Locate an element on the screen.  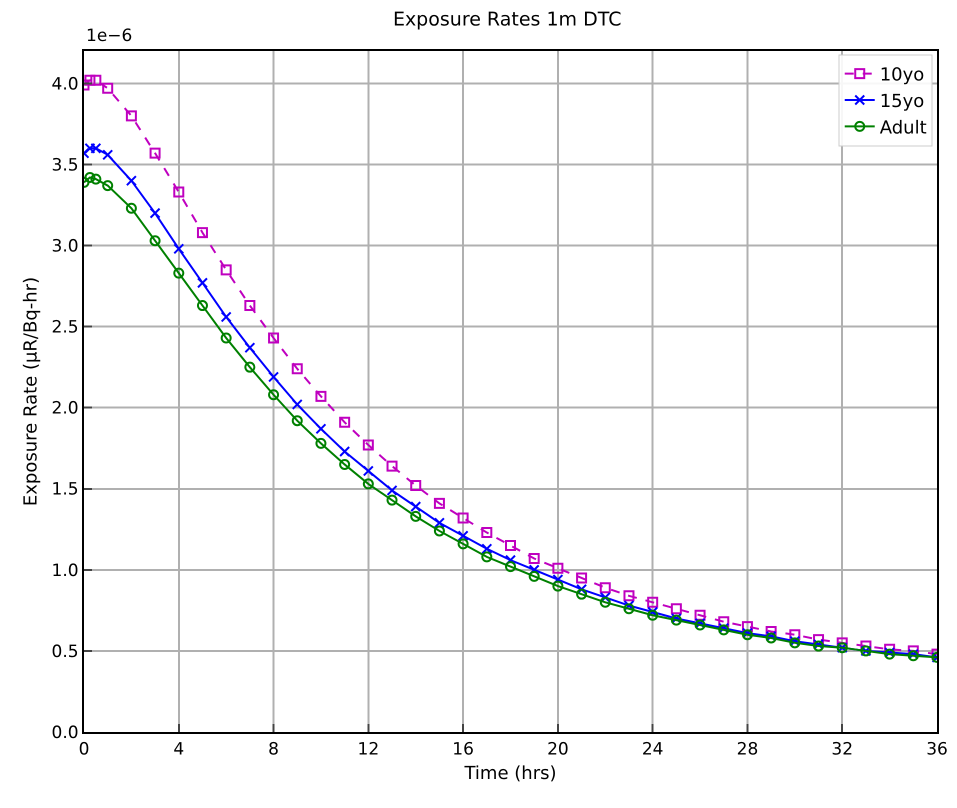
x-tick-label: 36 is located at coordinates (937, 749).